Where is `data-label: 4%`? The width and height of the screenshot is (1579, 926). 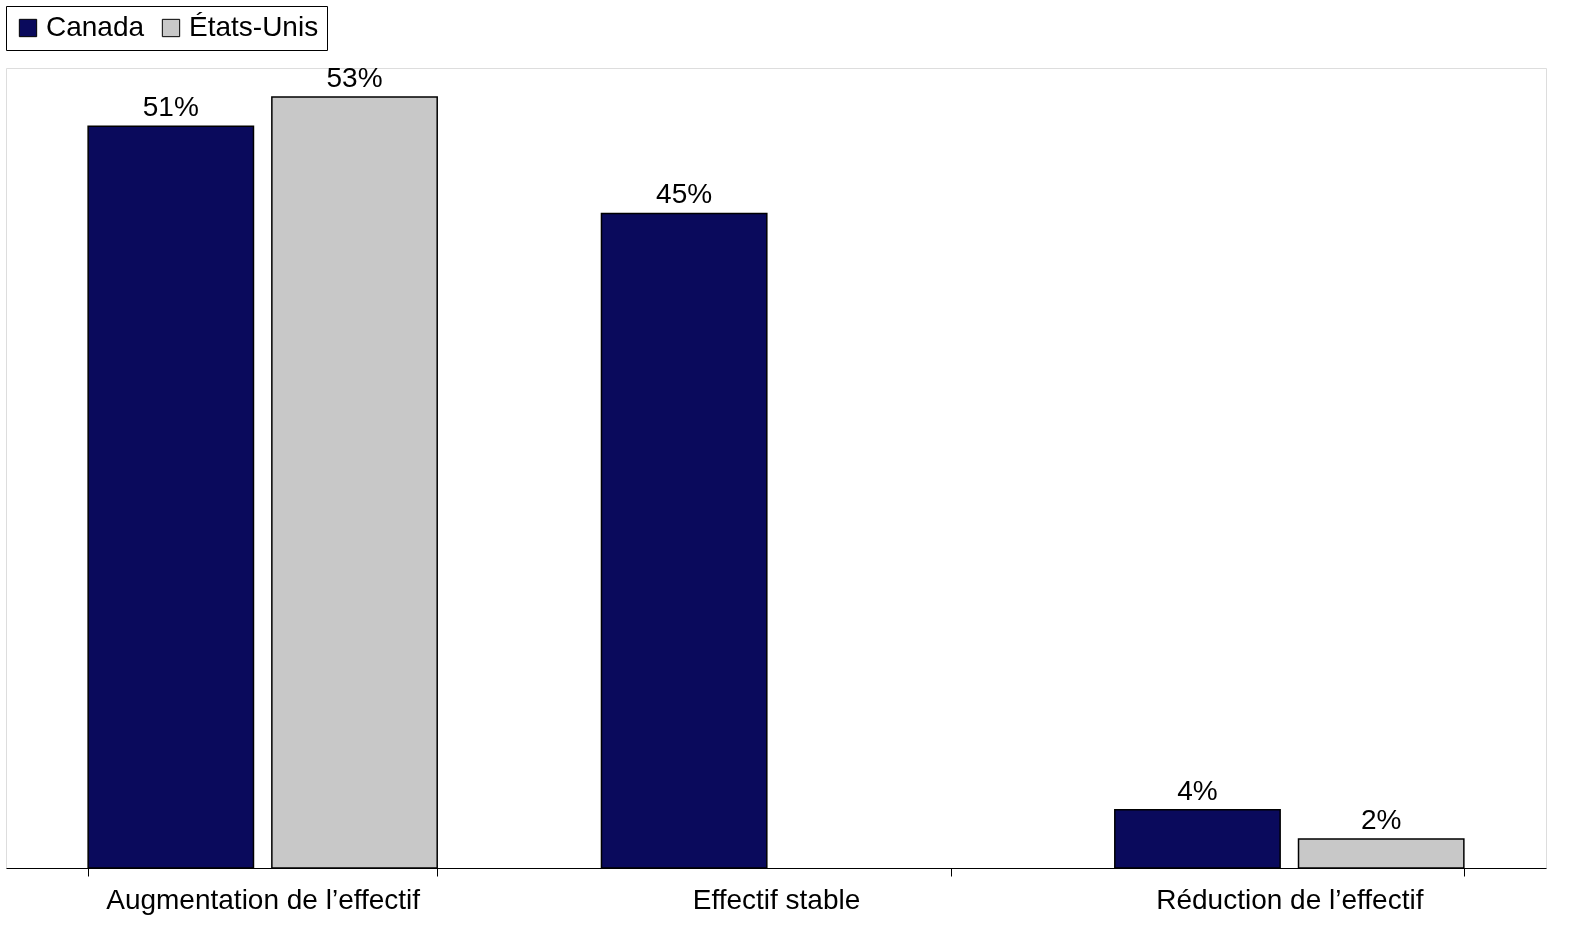 data-label: 4% is located at coordinates (1197, 790).